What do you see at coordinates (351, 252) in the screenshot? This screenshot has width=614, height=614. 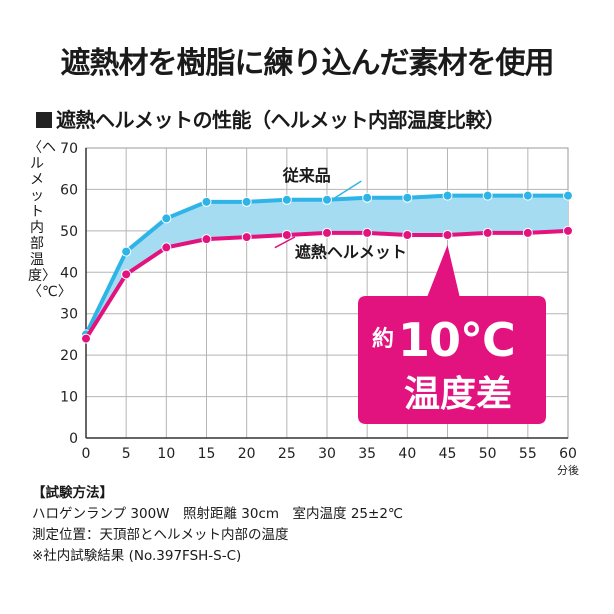 I see `series-label: 遮熱ヘルメット` at bounding box center [351, 252].